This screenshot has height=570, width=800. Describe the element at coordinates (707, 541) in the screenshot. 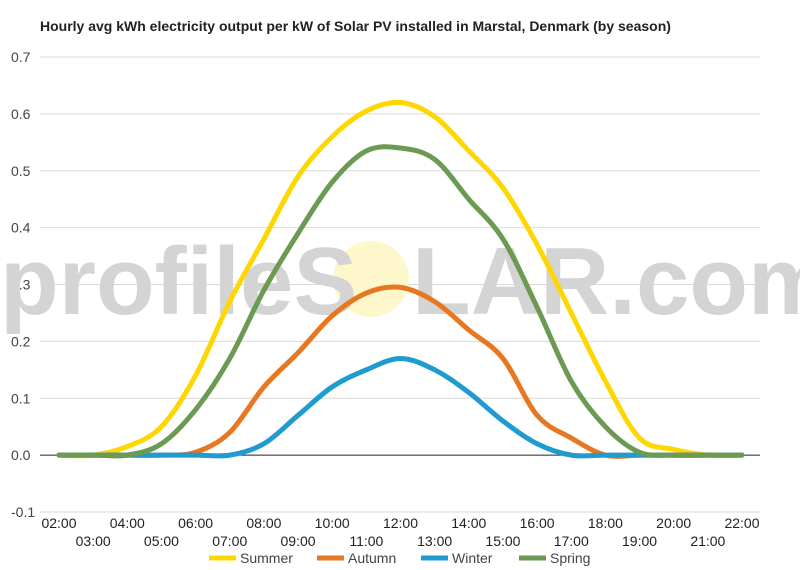

I see `x-tick-label: 21:00` at that location.